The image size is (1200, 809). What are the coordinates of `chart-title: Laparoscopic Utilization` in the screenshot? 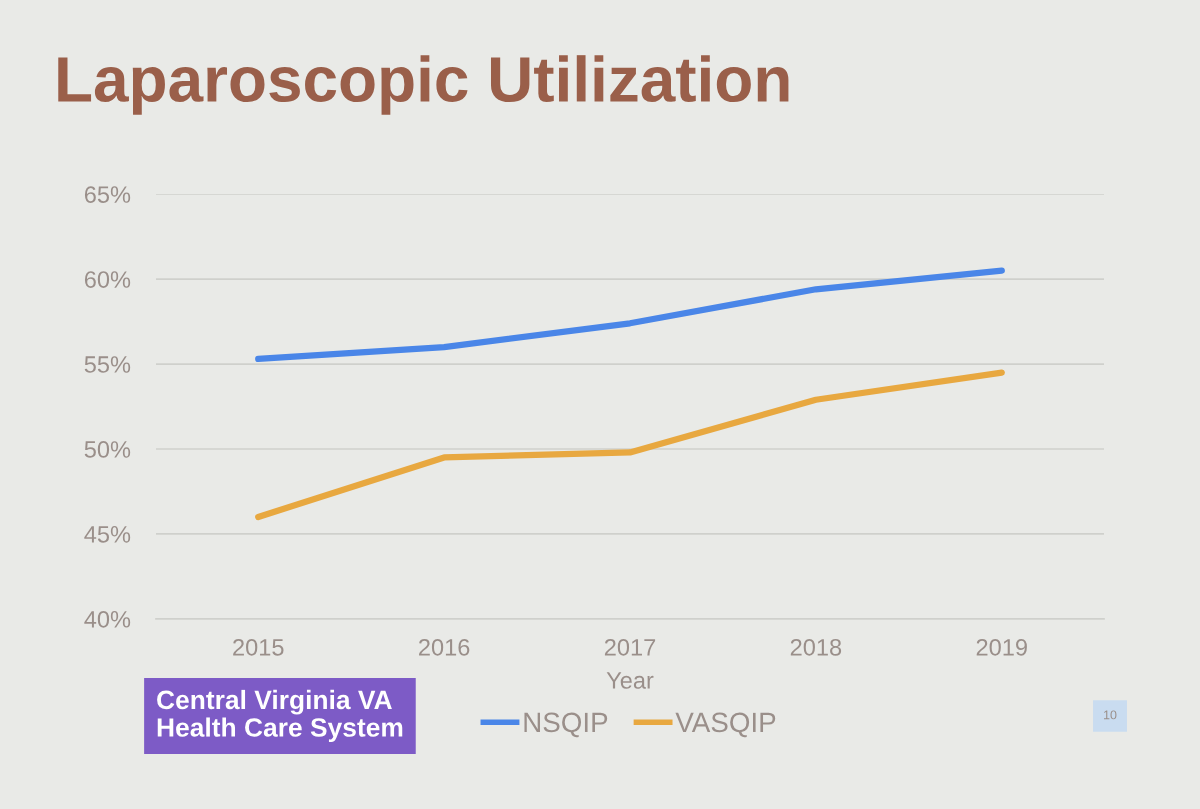 It's located at (423, 85).